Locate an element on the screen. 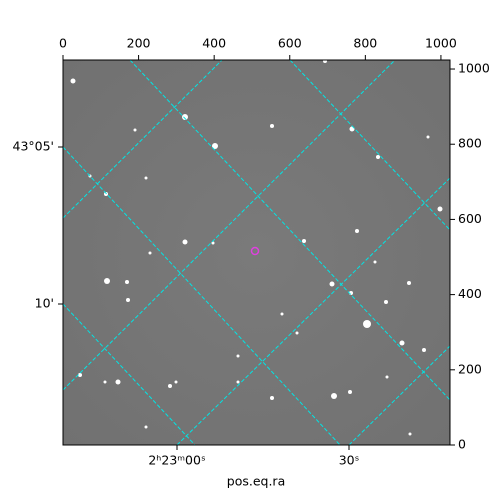 Image resolution: width=500 pixels, height=504 pixels. y-tick-label: 0 is located at coordinates (462, 444).